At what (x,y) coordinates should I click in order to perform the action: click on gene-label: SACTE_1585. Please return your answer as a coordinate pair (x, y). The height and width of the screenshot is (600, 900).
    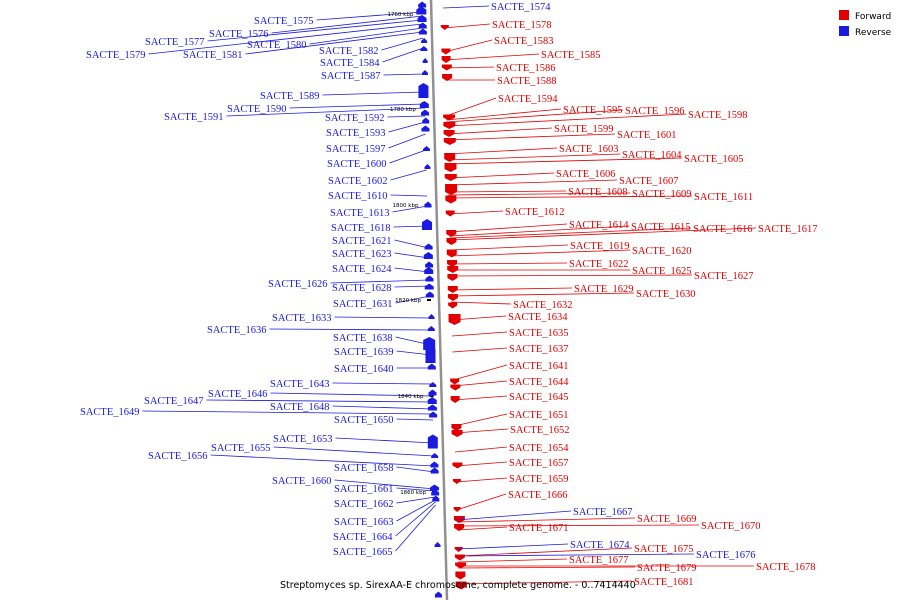
    Looking at the image, I should click on (571, 55).